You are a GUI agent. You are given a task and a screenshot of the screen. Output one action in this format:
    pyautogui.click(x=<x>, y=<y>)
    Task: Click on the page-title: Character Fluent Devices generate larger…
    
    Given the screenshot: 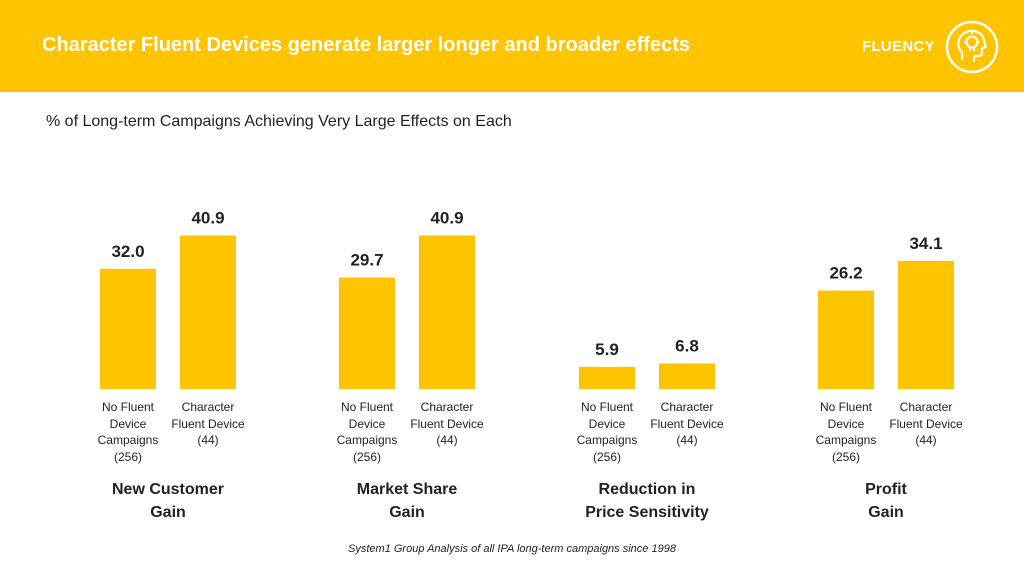 What is the action you would take?
    pyautogui.click(x=366, y=45)
    